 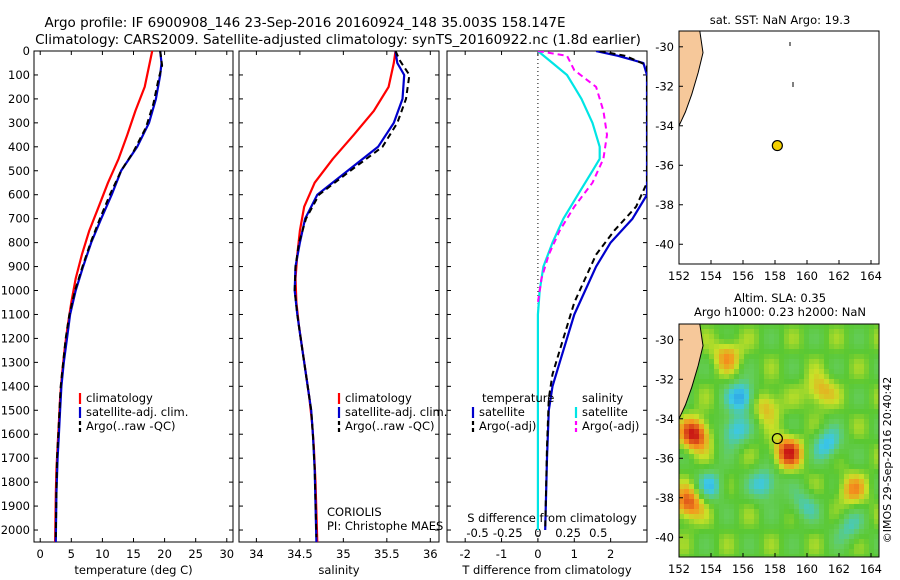 What do you see at coordinates (226, 554) in the screenshot?
I see `x-tick-label: 30` at bounding box center [226, 554].